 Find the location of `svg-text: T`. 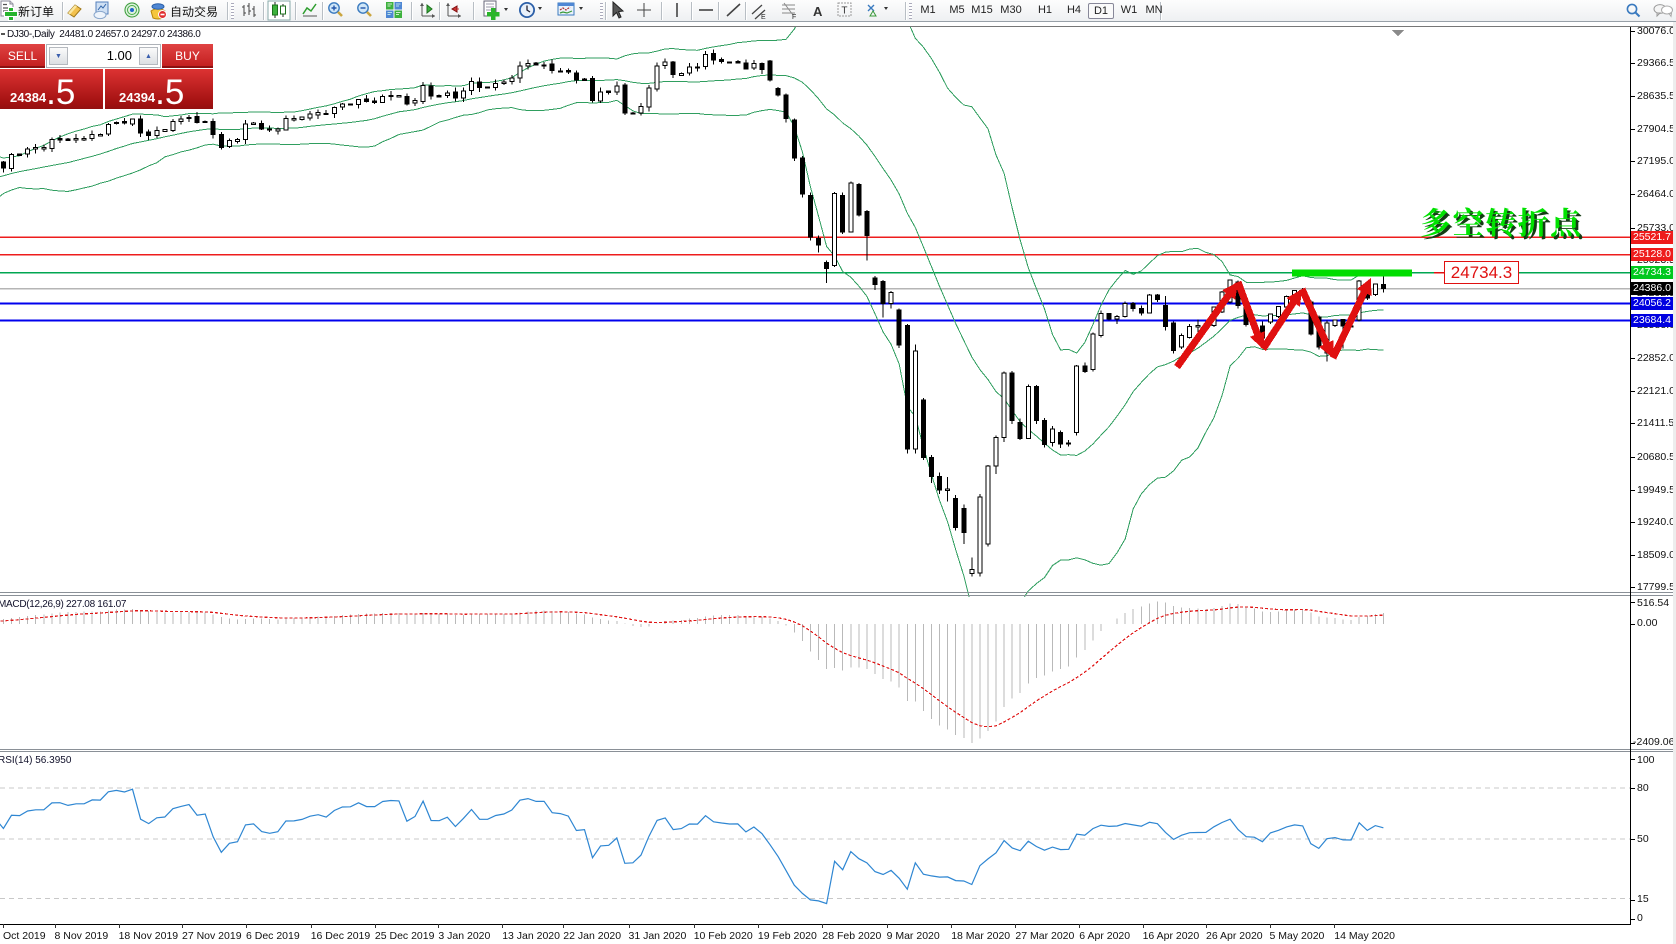

svg-text: T is located at coordinates (844, 11).